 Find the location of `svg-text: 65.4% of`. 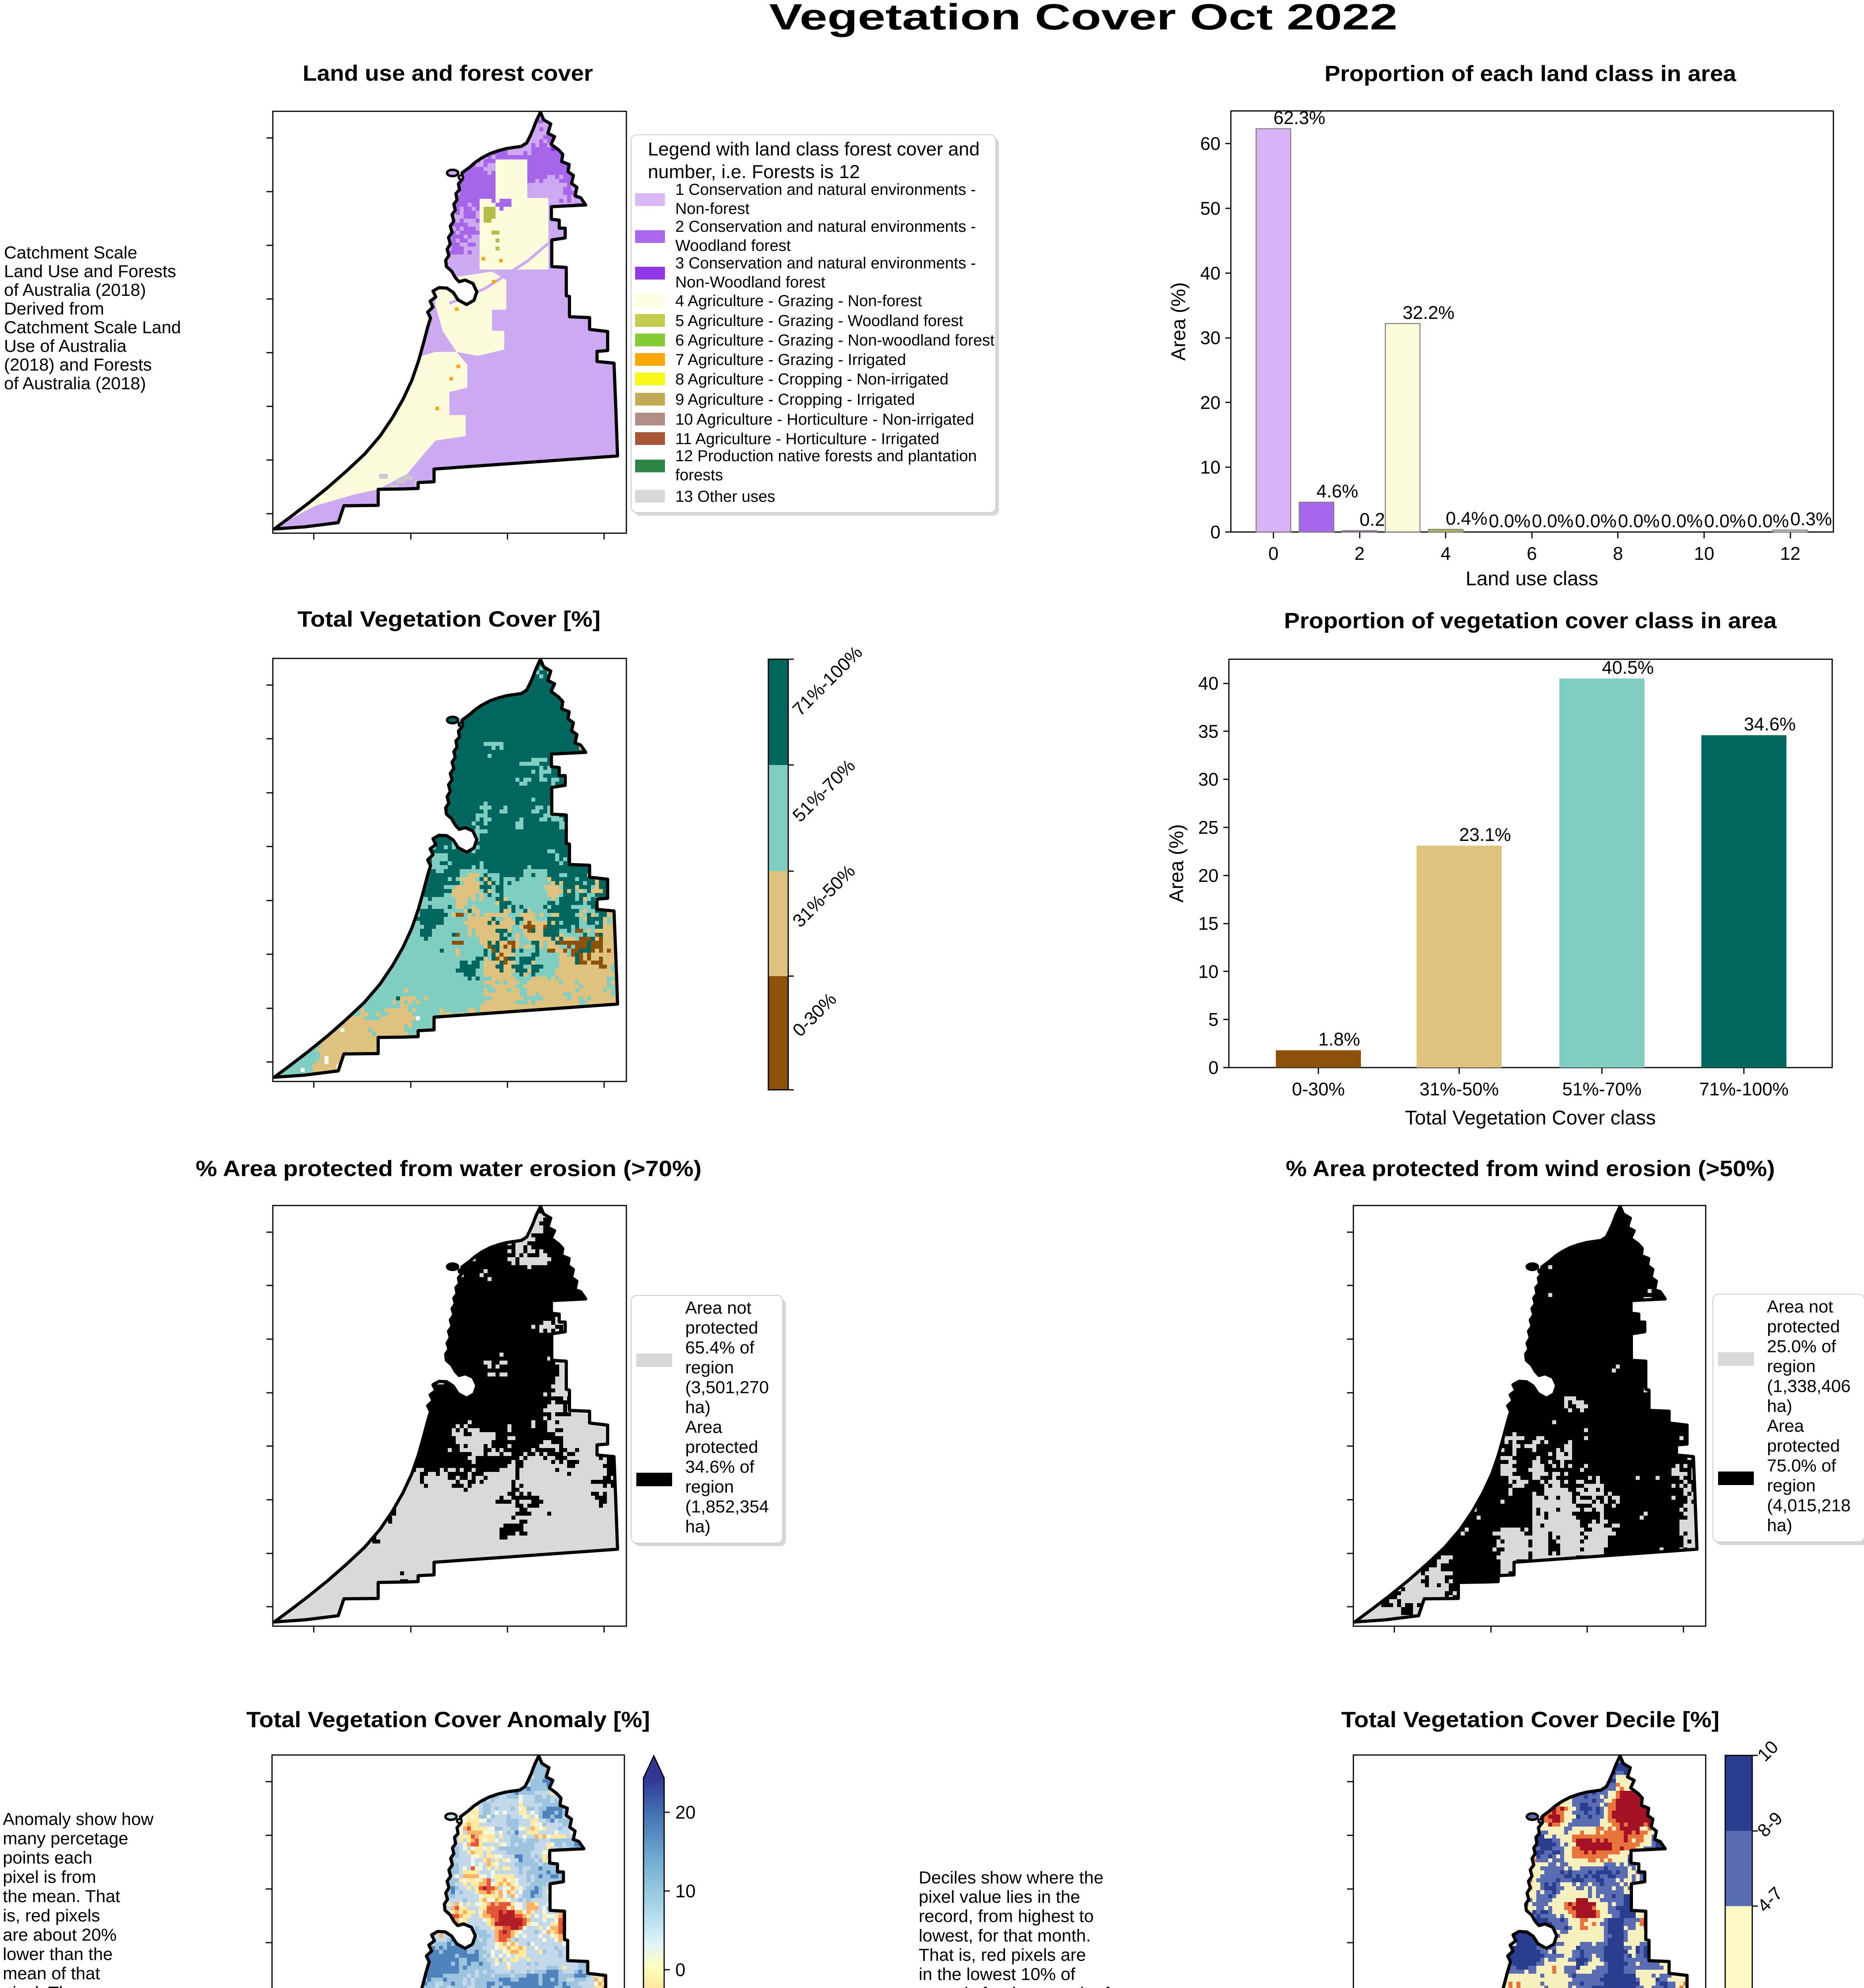

svg-text: 65.4% of is located at coordinates (719, 1347).